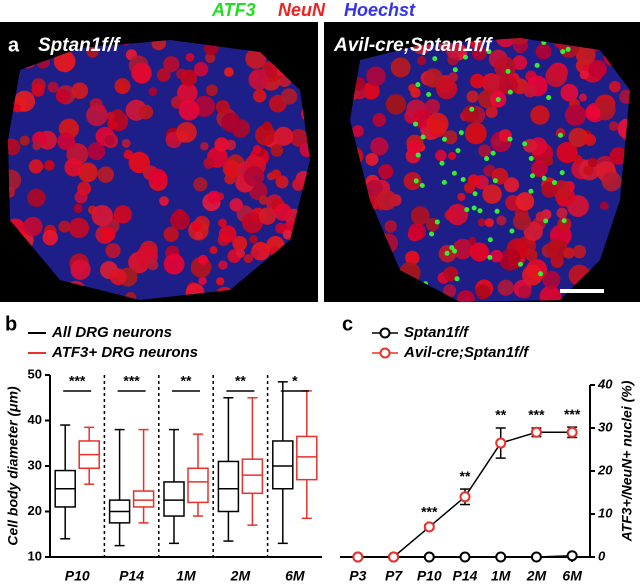 The width and height of the screenshot is (640, 585). Describe the element at coordinates (466, 352) in the screenshot. I see `legend-label: Avil-cre;Sptan1f/f` at that location.